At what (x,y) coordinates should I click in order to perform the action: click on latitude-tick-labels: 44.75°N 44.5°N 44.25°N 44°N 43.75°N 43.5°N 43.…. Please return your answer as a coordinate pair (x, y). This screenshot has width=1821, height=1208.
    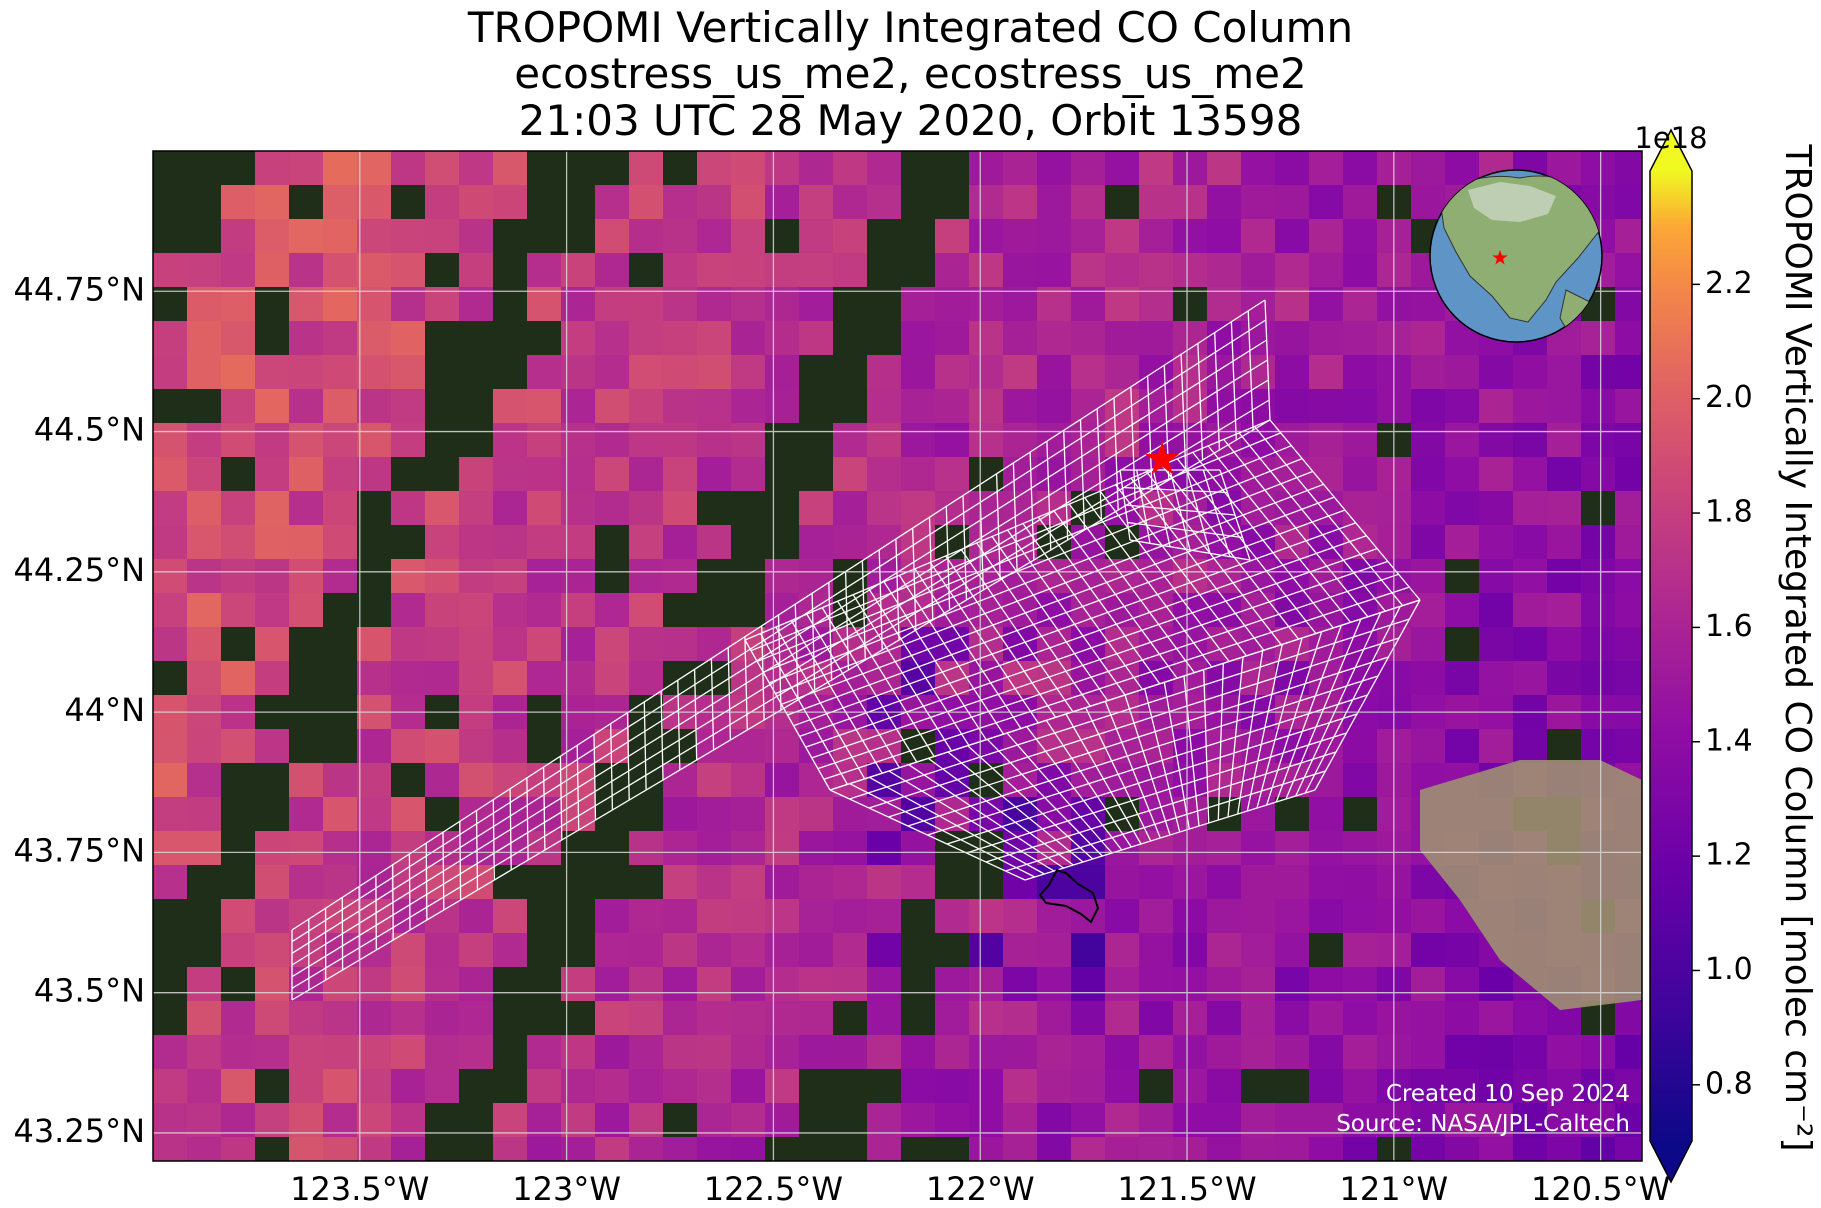
    Looking at the image, I should click on (79, 710).